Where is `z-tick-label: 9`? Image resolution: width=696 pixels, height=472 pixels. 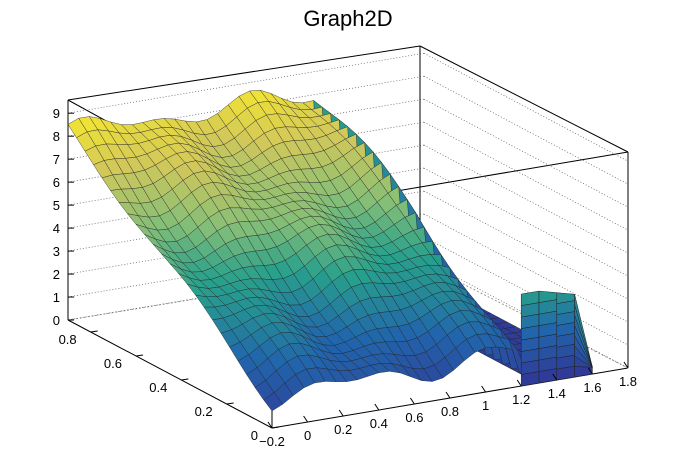 z-tick-label: 9 is located at coordinates (56, 113).